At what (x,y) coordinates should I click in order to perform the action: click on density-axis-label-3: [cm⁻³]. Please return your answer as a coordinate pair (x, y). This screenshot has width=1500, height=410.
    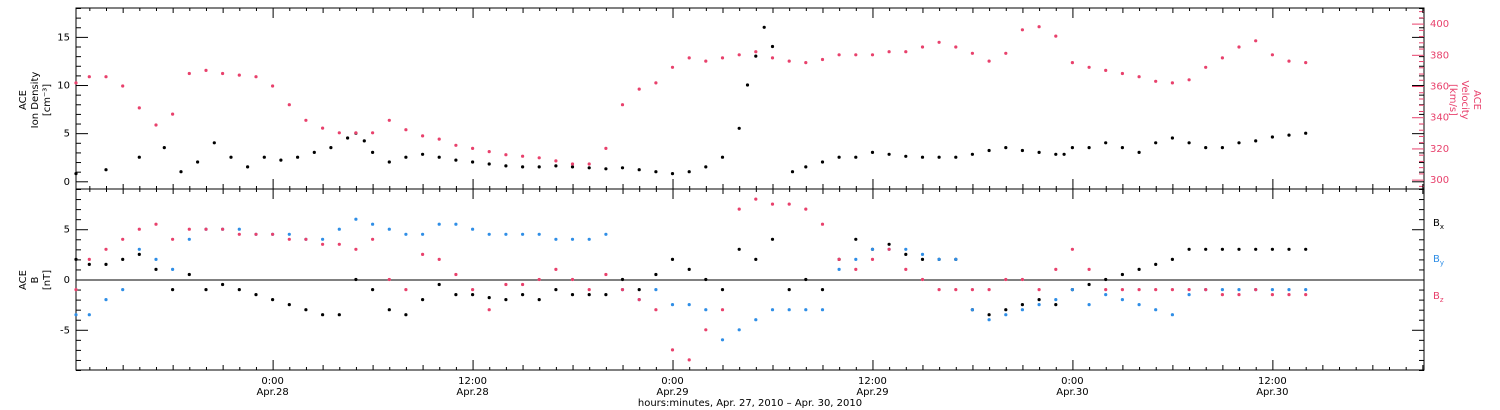
    Looking at the image, I should click on (47, 100).